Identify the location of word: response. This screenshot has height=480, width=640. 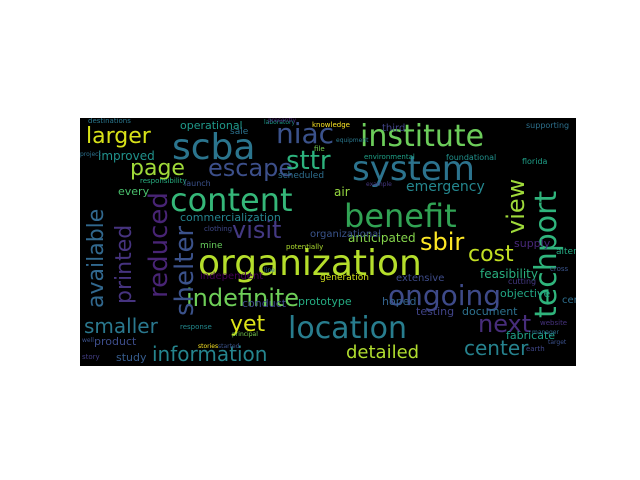
(196, 327).